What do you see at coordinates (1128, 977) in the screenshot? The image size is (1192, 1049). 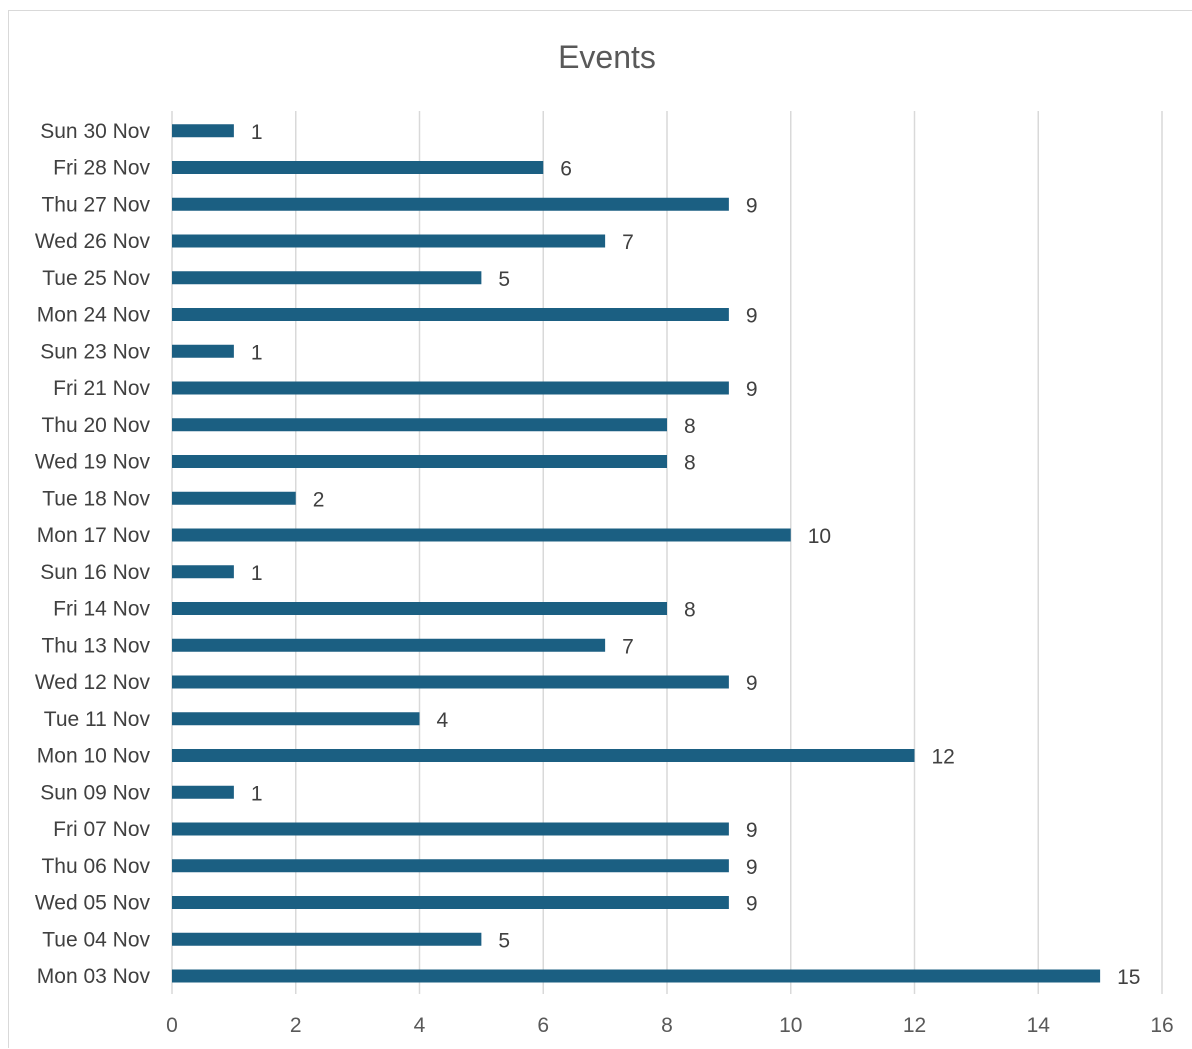 I see `data-label: 15` at bounding box center [1128, 977].